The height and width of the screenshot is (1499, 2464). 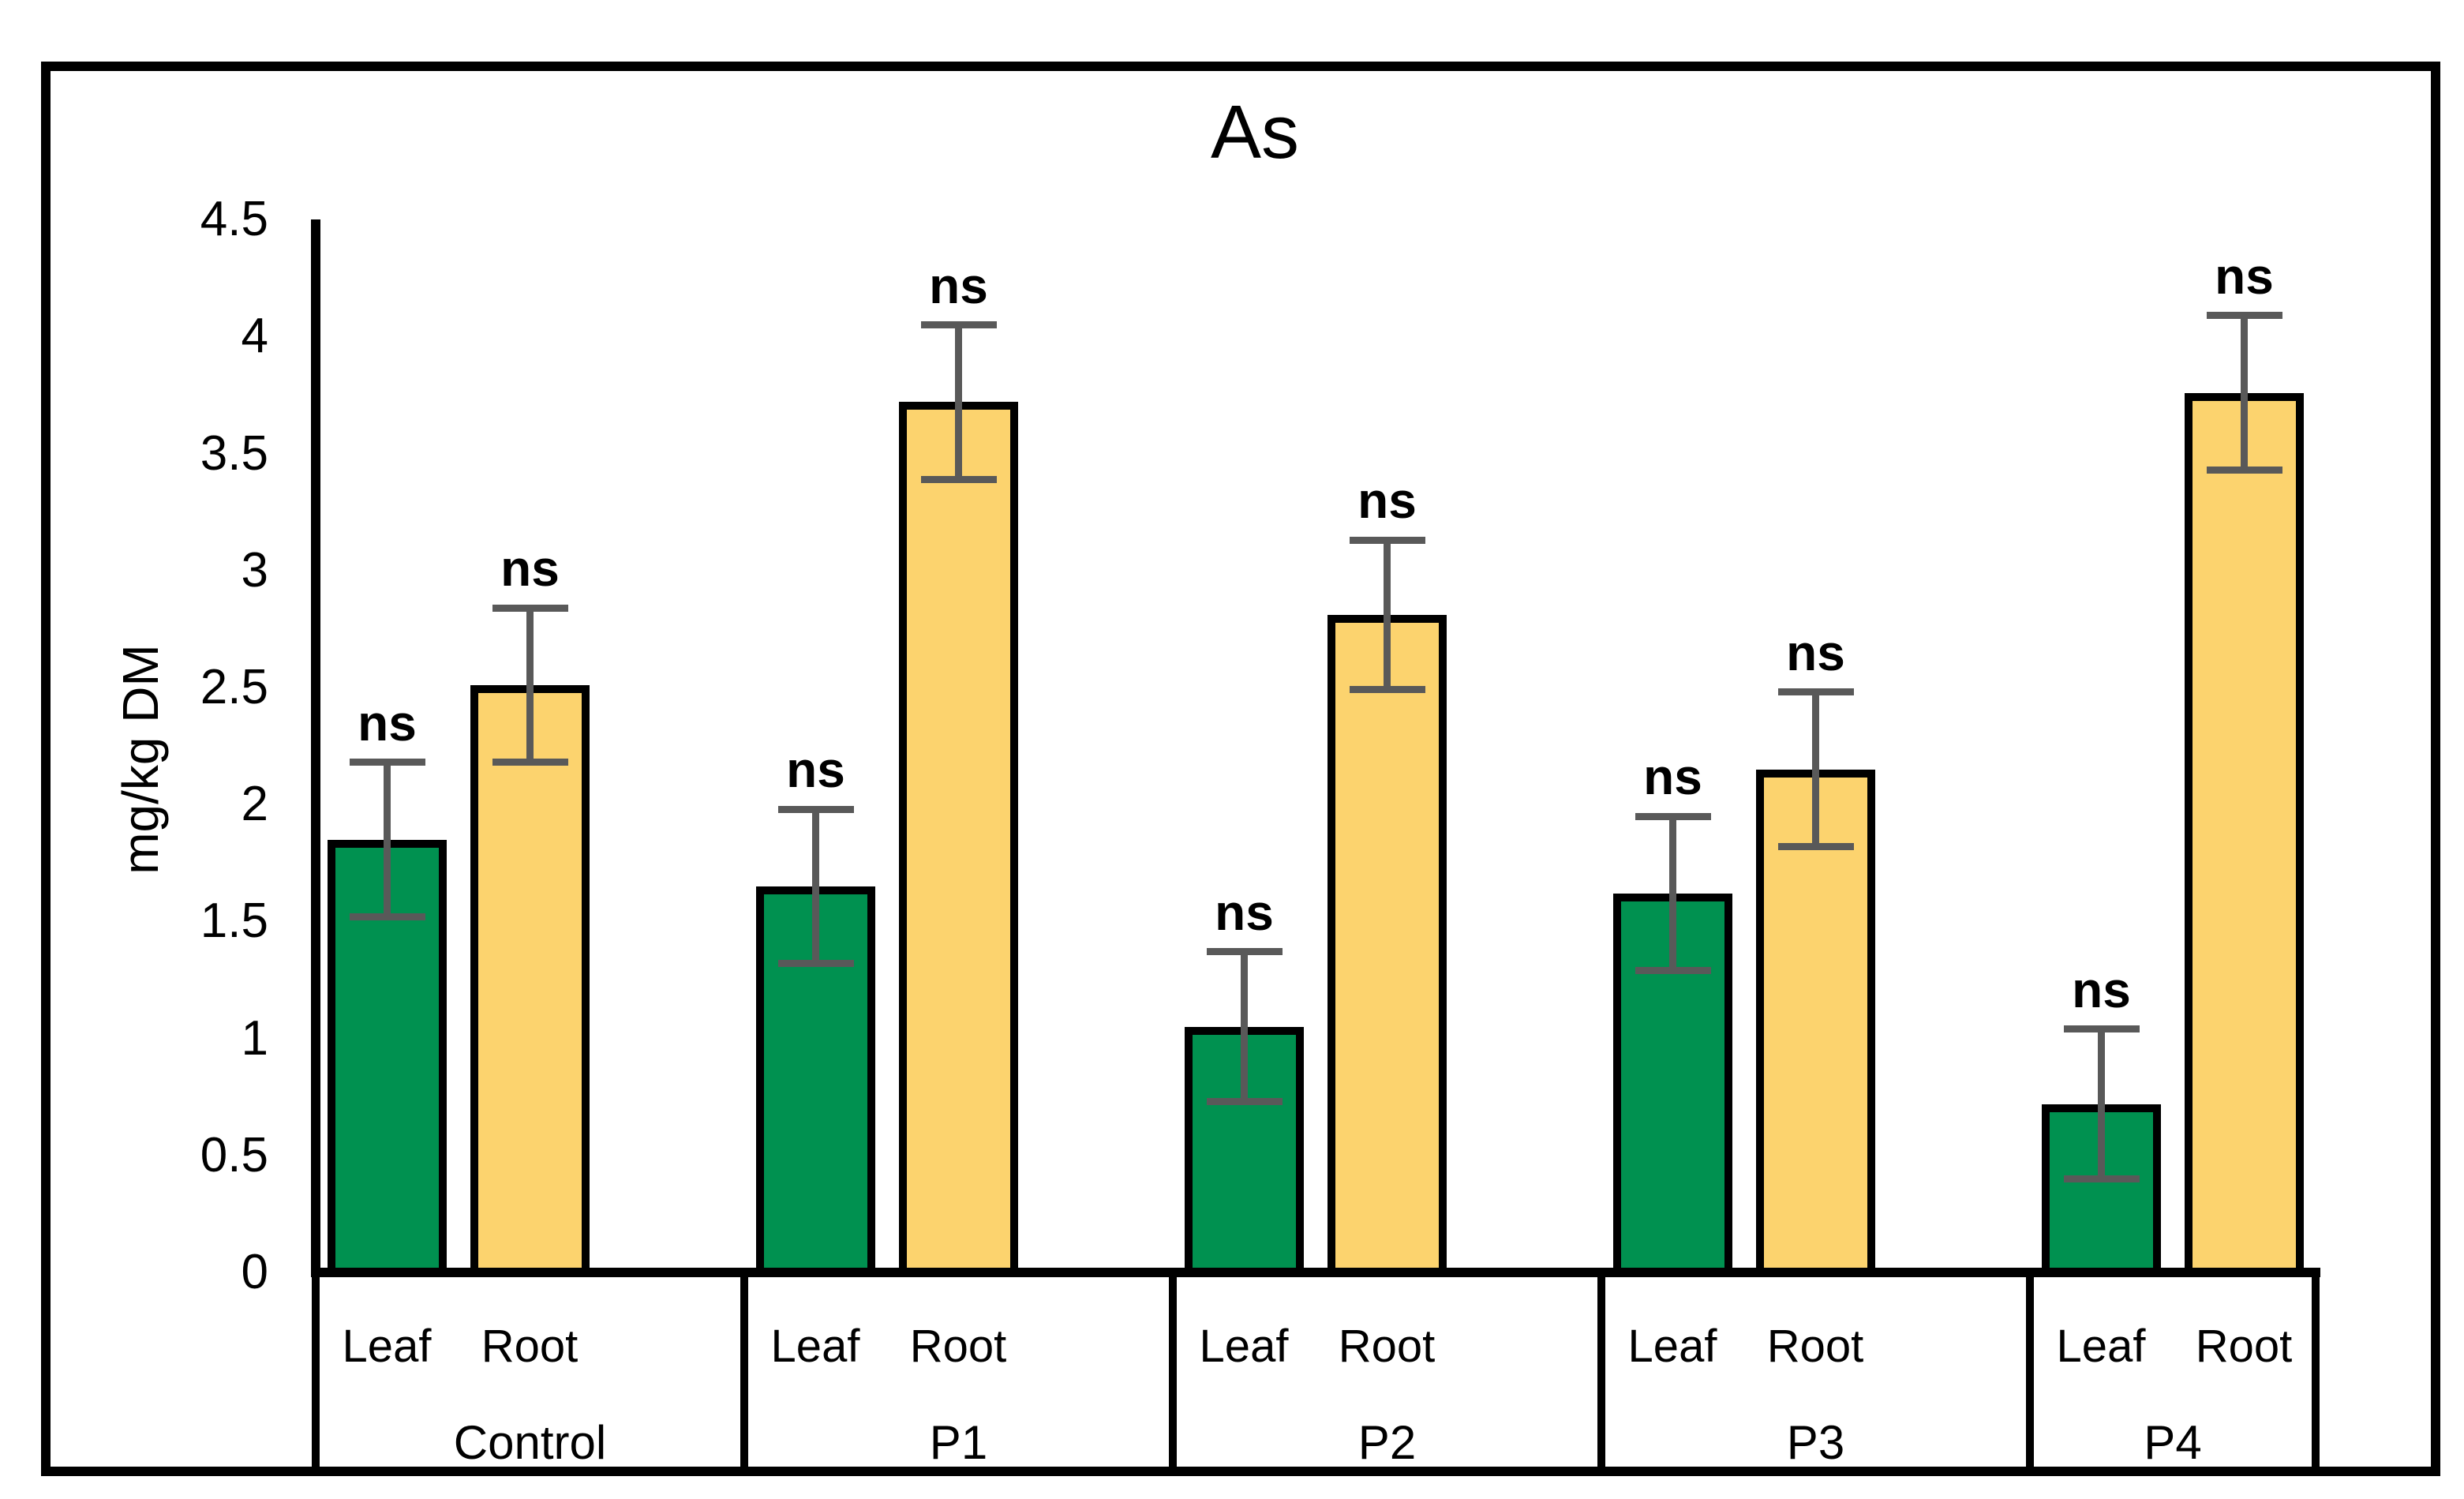 What do you see at coordinates (815, 1346) in the screenshot?
I see `series-axis-label-p1-leaf: Leaf` at bounding box center [815, 1346].